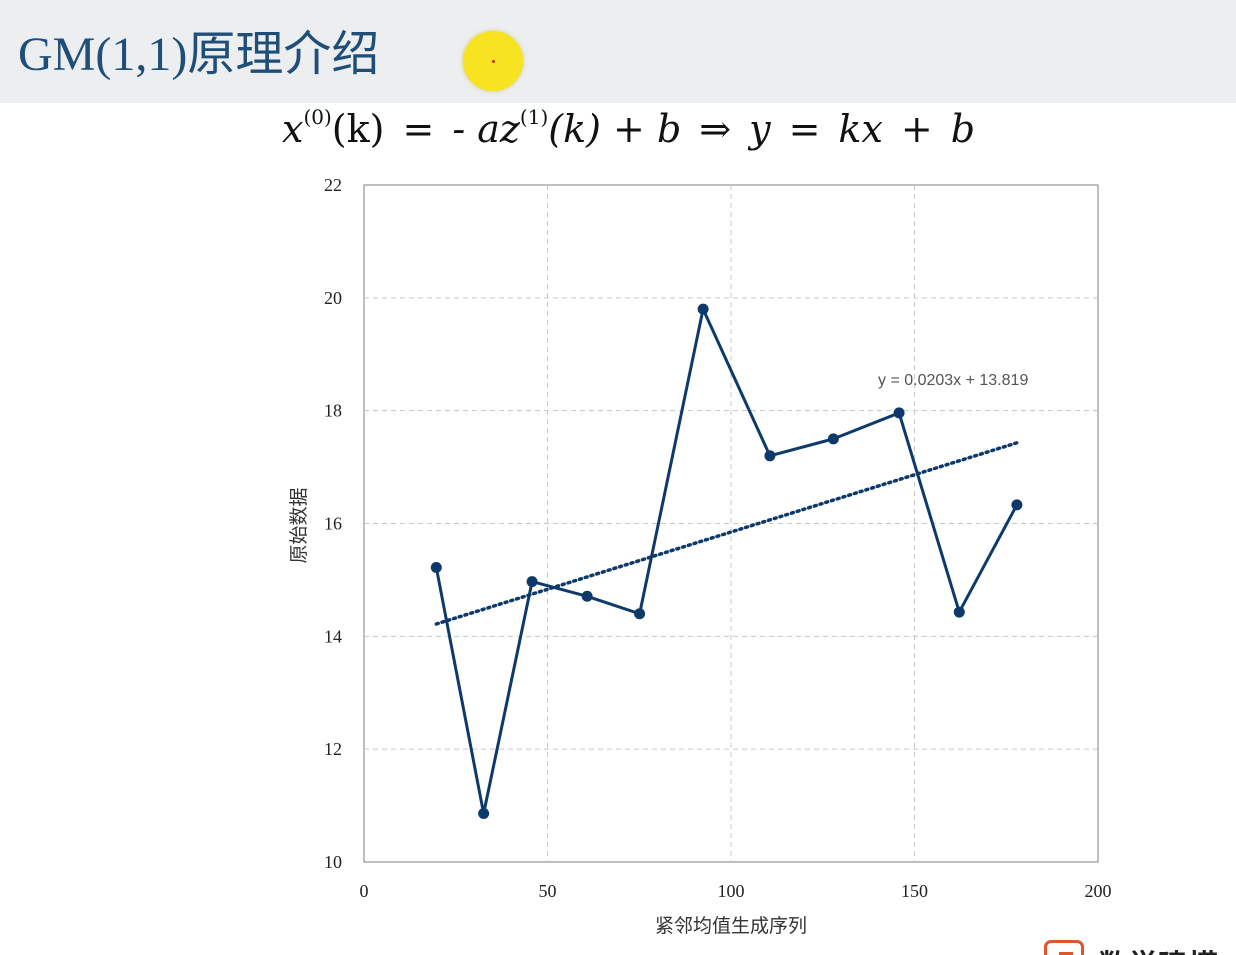 This screenshot has height=955, width=1236. What do you see at coordinates (418, 129) in the screenshot?
I see `formula-eq1: =` at bounding box center [418, 129].